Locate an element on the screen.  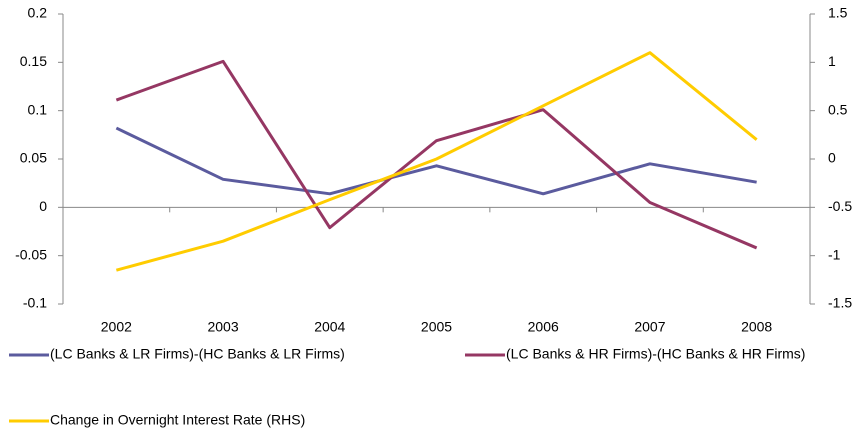
x-tick-label: 2003 is located at coordinates (222, 327).